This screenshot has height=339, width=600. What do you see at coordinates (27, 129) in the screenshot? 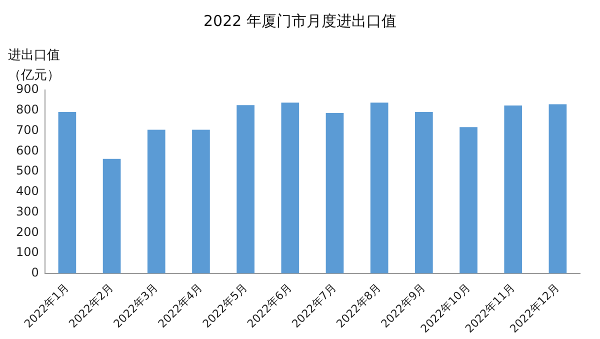
I see `y-tick-label: 700` at bounding box center [27, 129].